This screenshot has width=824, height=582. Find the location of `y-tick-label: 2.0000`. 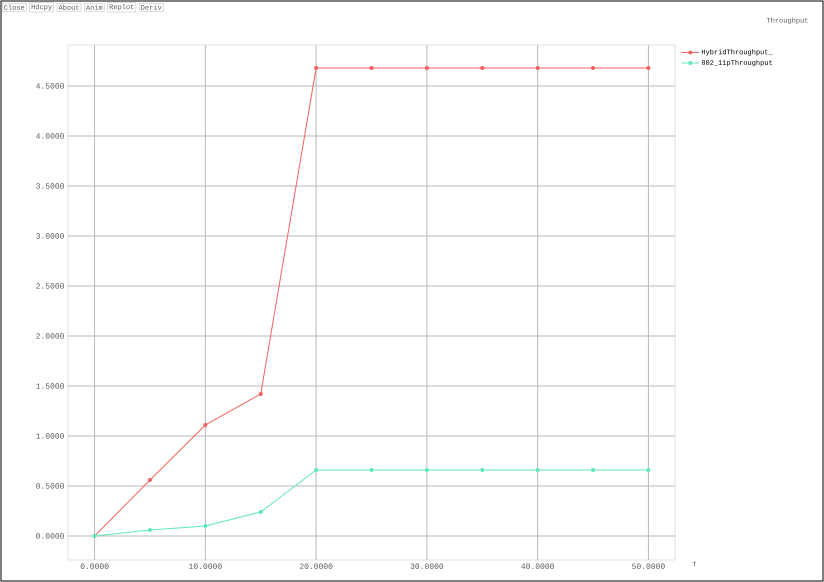

y-tick-label: 2.0000 is located at coordinates (50, 336).